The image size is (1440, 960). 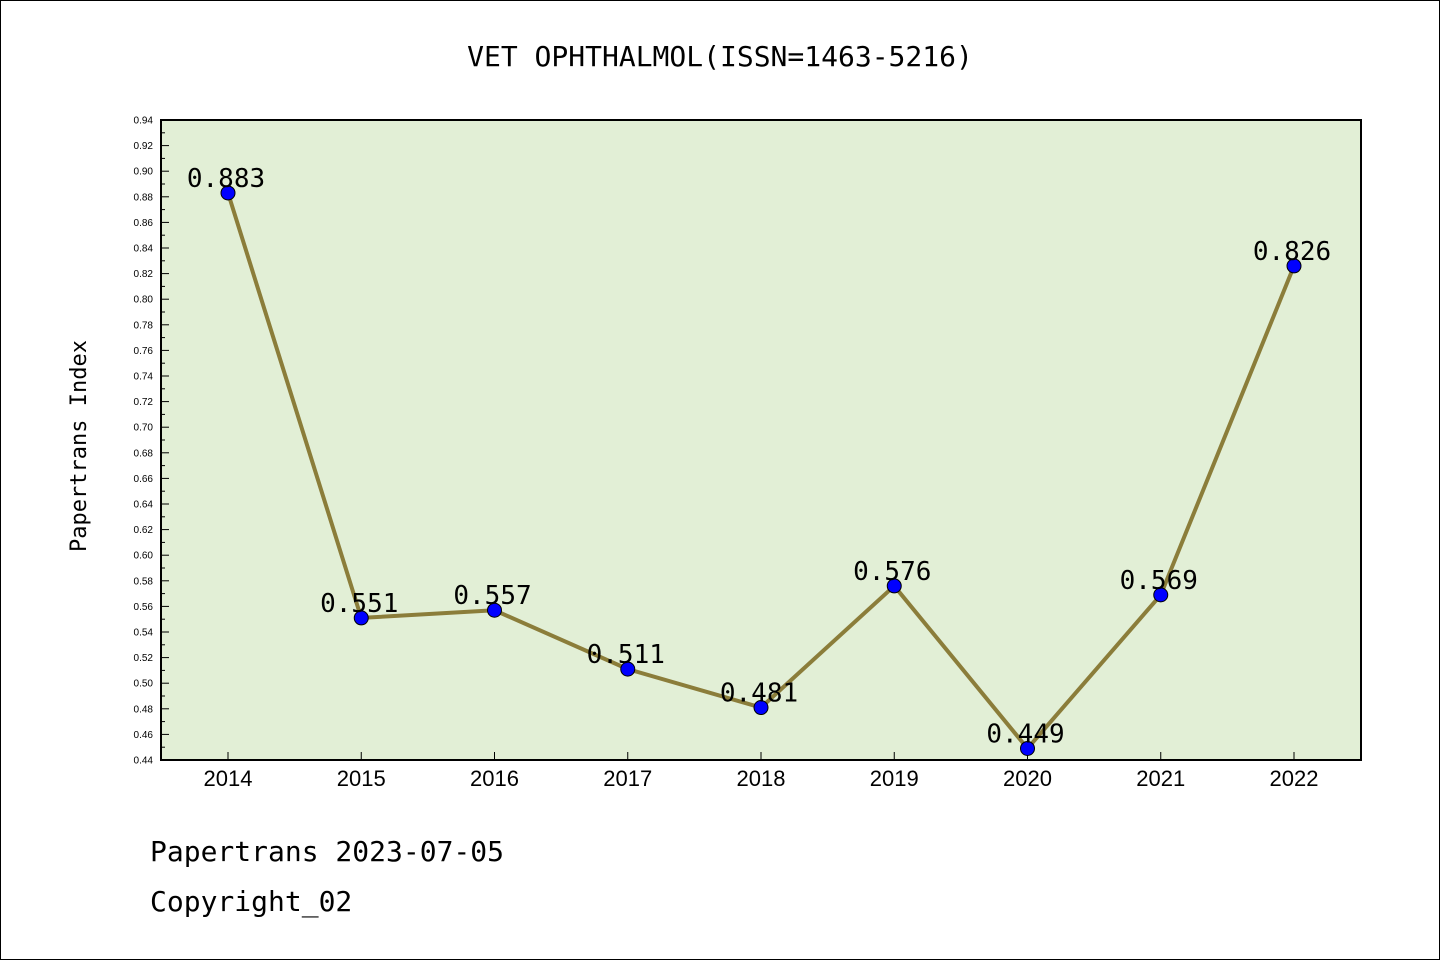 What do you see at coordinates (144, 581) in the screenshot?
I see `y-tick-label: 0.58` at bounding box center [144, 581].